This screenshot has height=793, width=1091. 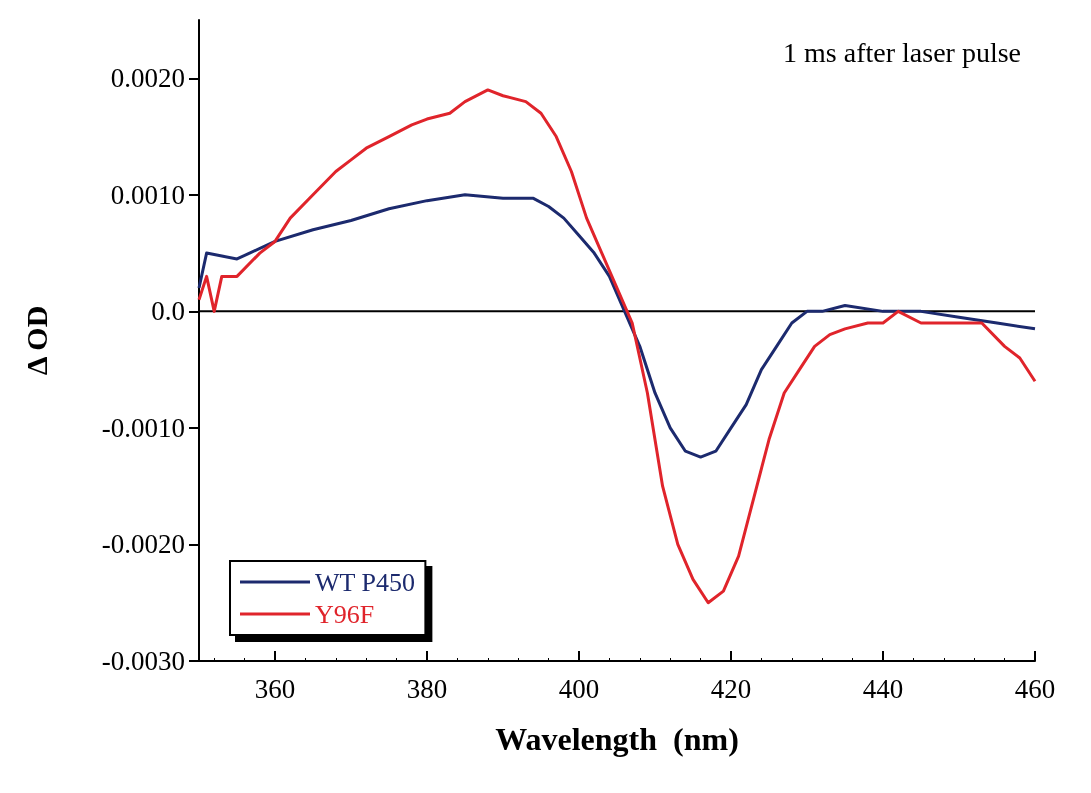 I want to click on y-axis-title: Δ OD, so click(x=36, y=340).